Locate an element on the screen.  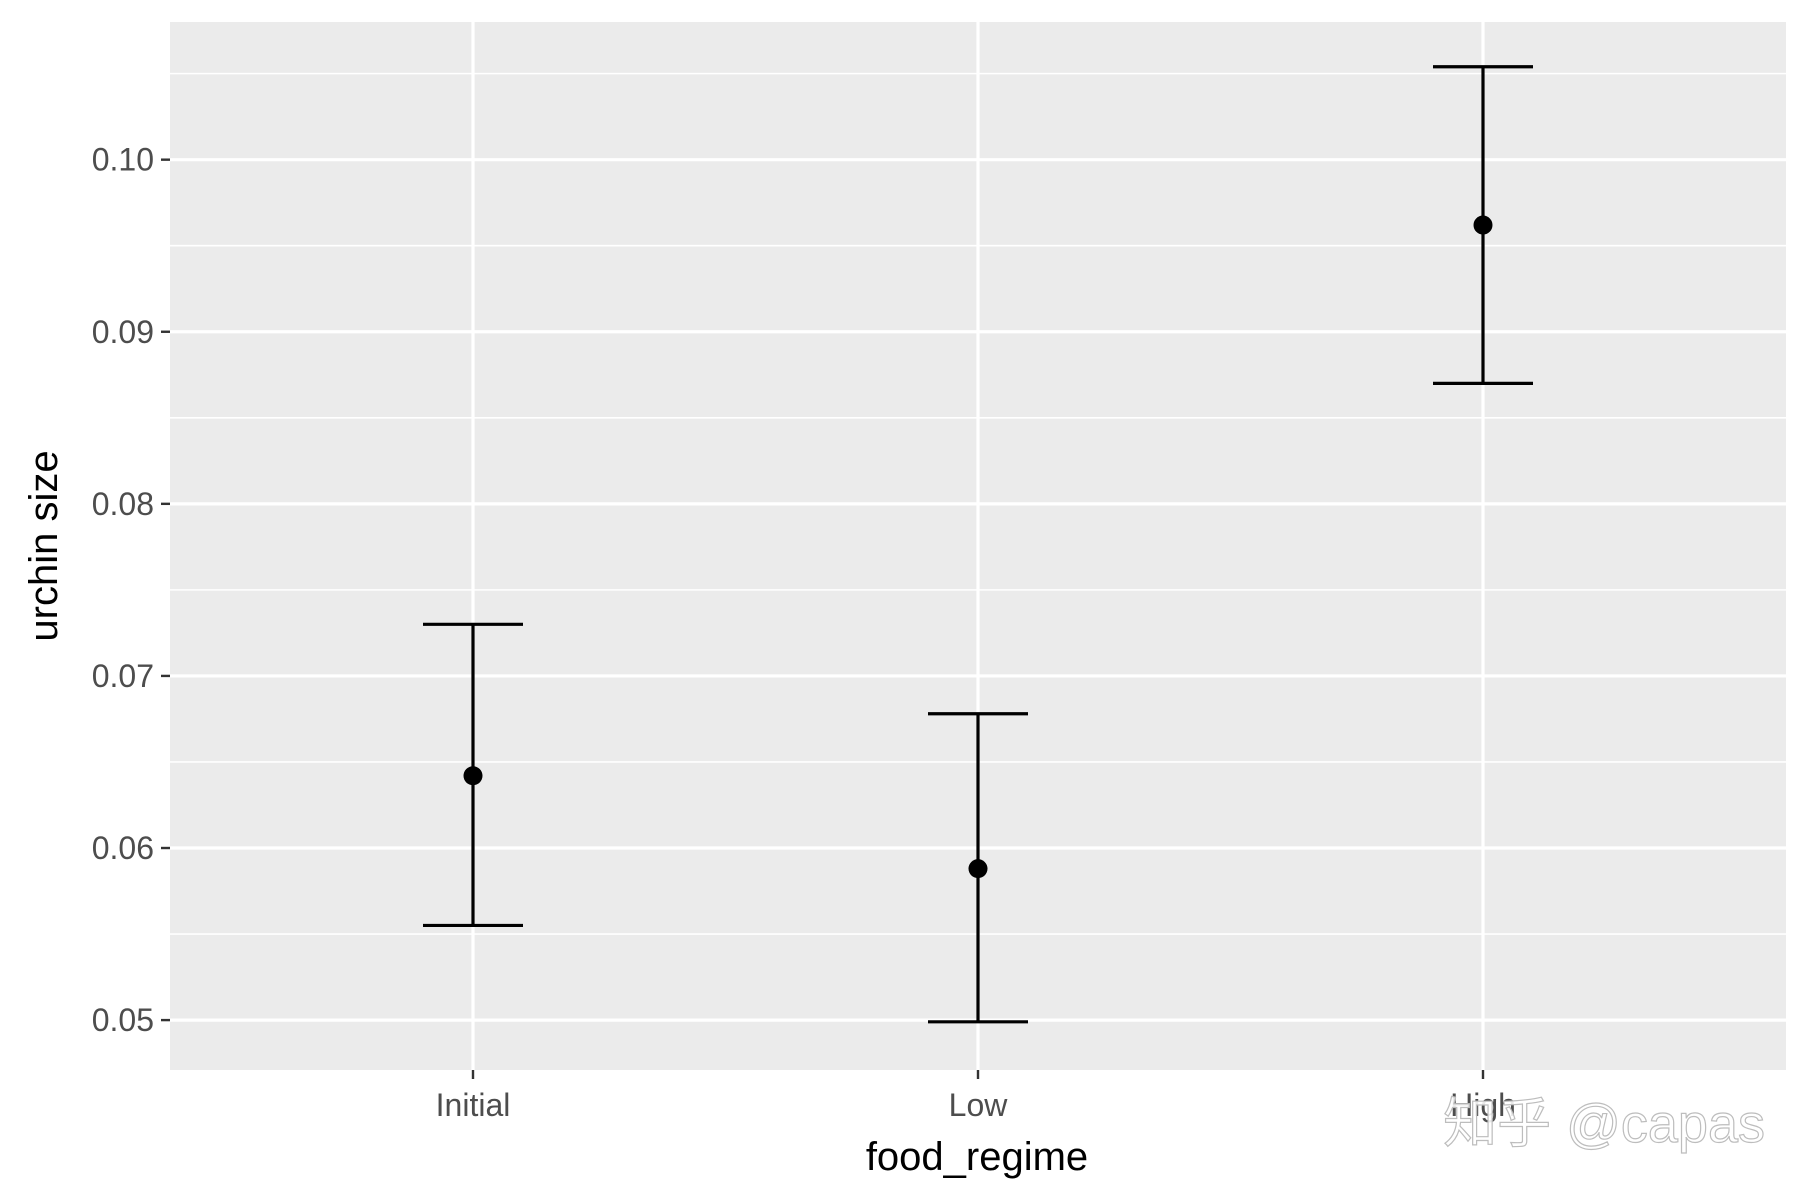
x-tick-label: Low is located at coordinates (979, 1105).